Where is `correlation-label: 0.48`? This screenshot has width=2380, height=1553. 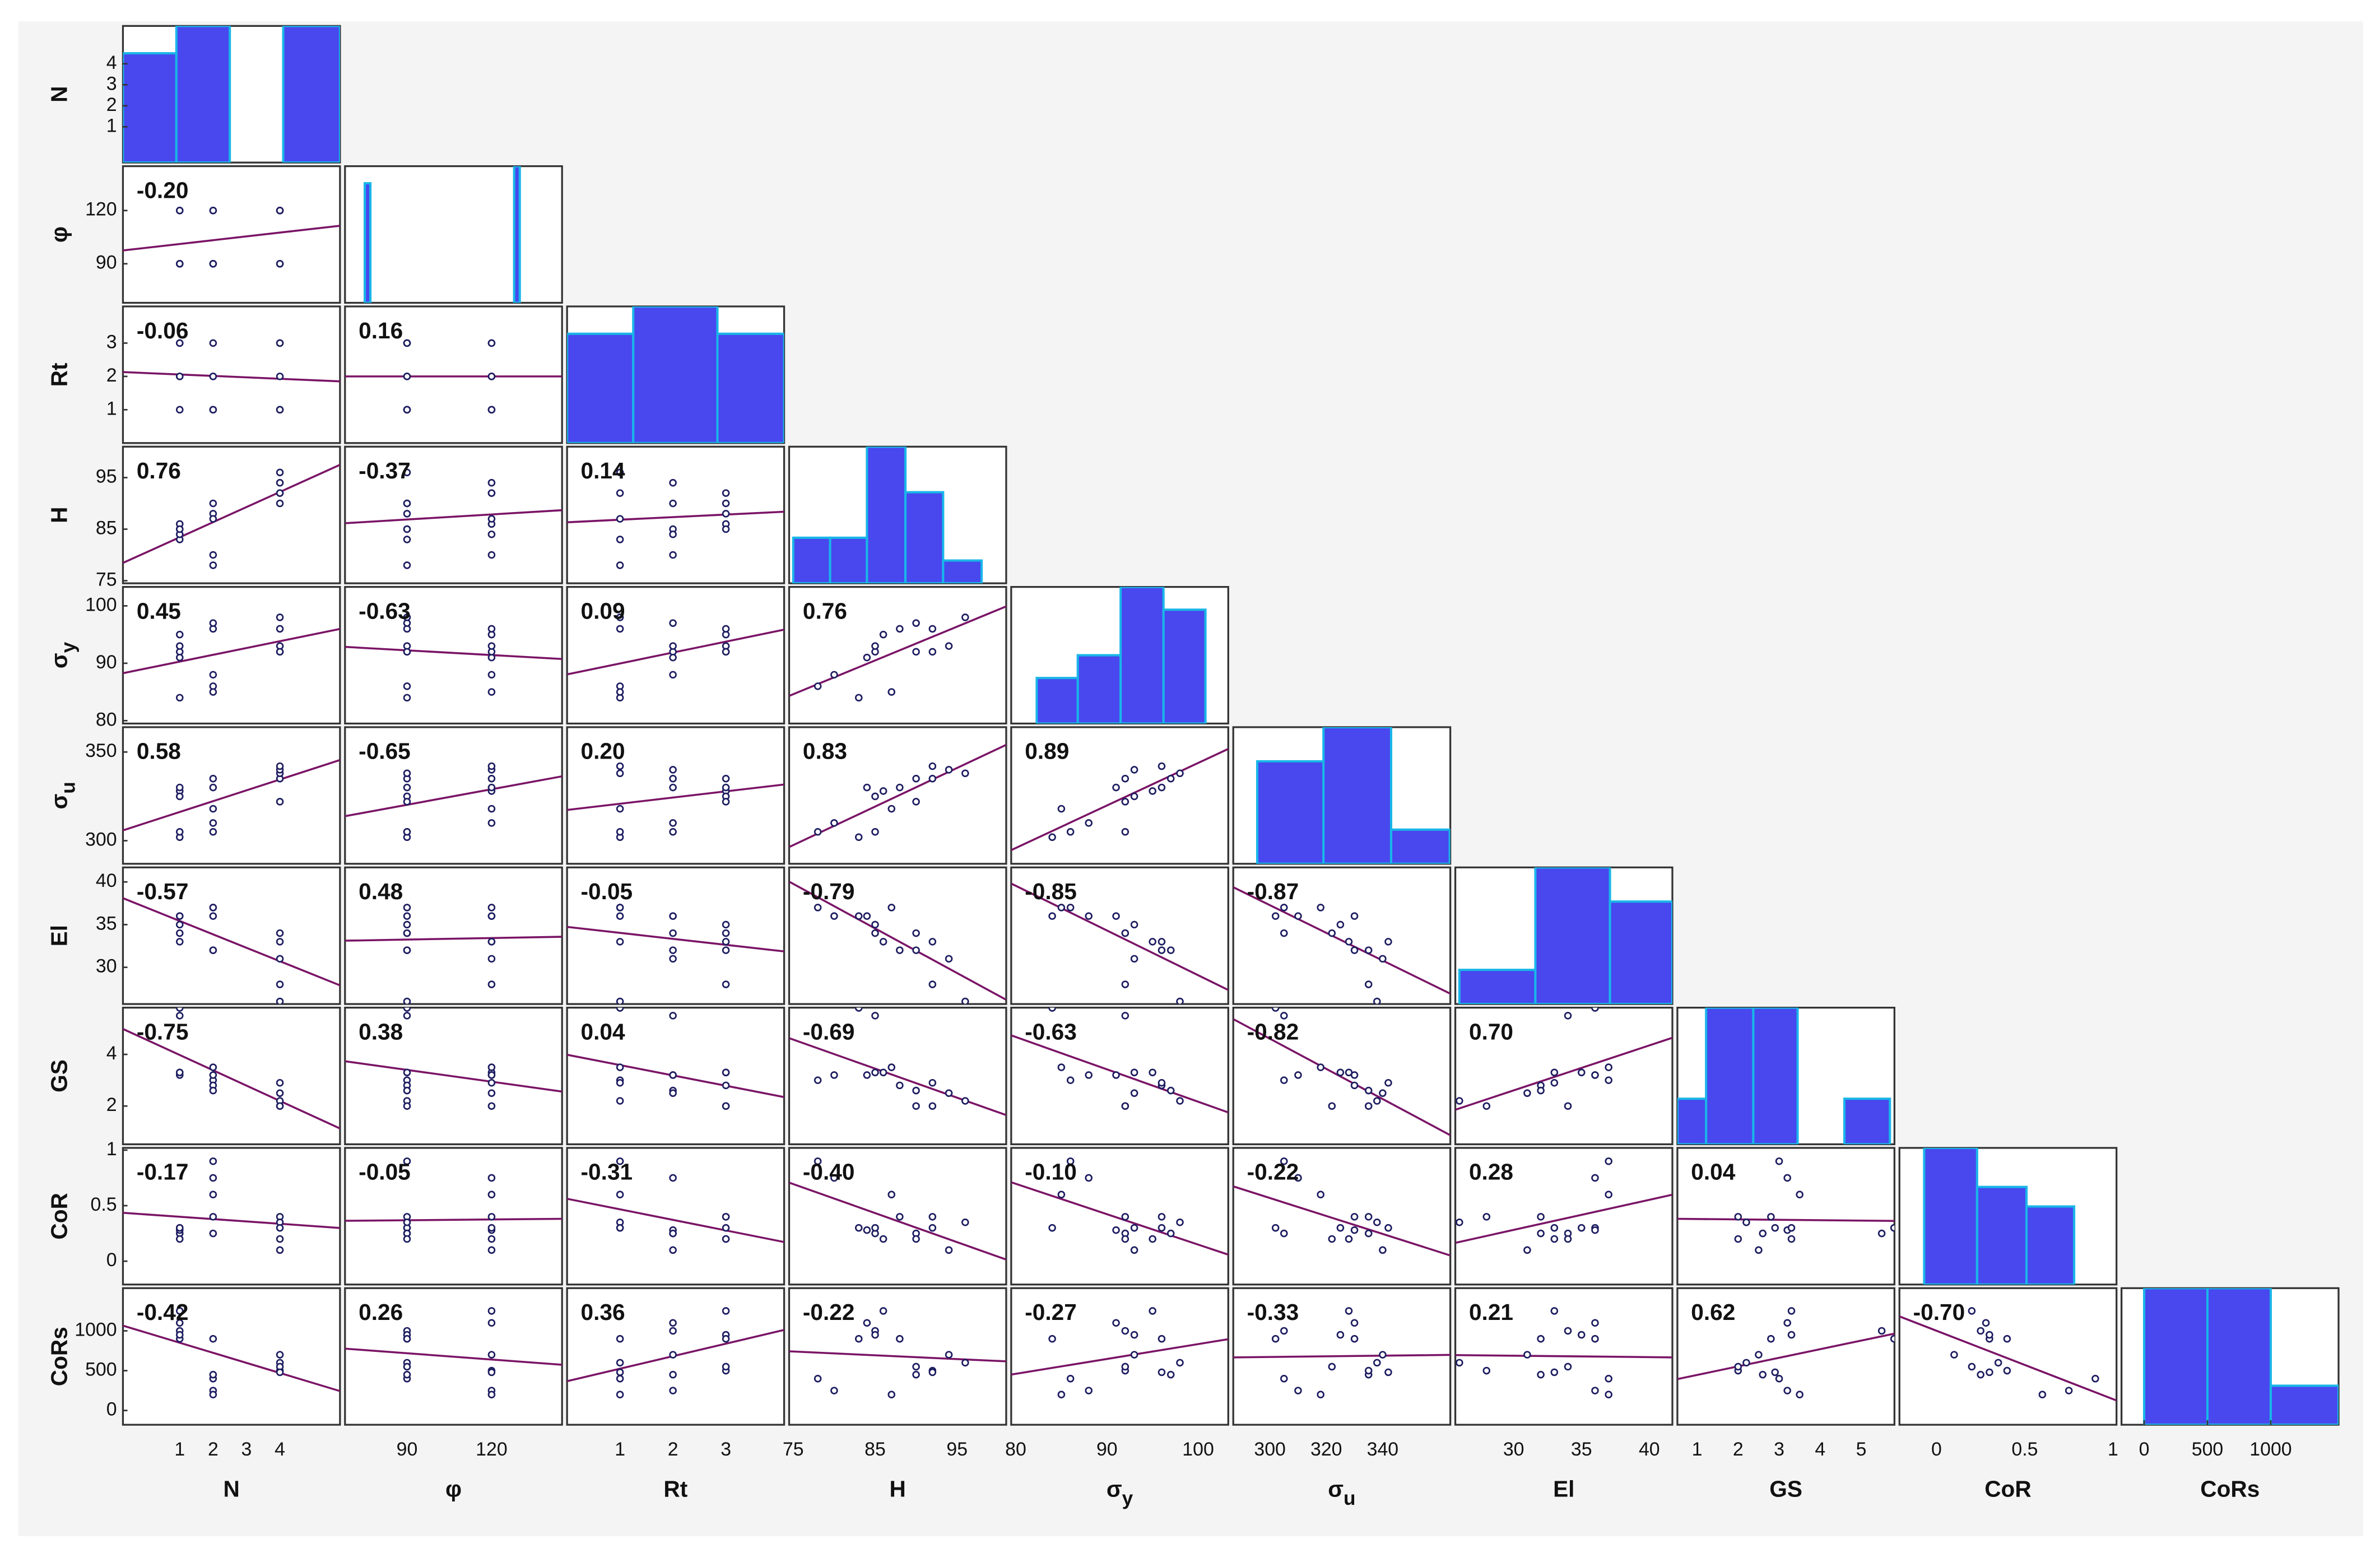 correlation-label: 0.48 is located at coordinates (381, 891).